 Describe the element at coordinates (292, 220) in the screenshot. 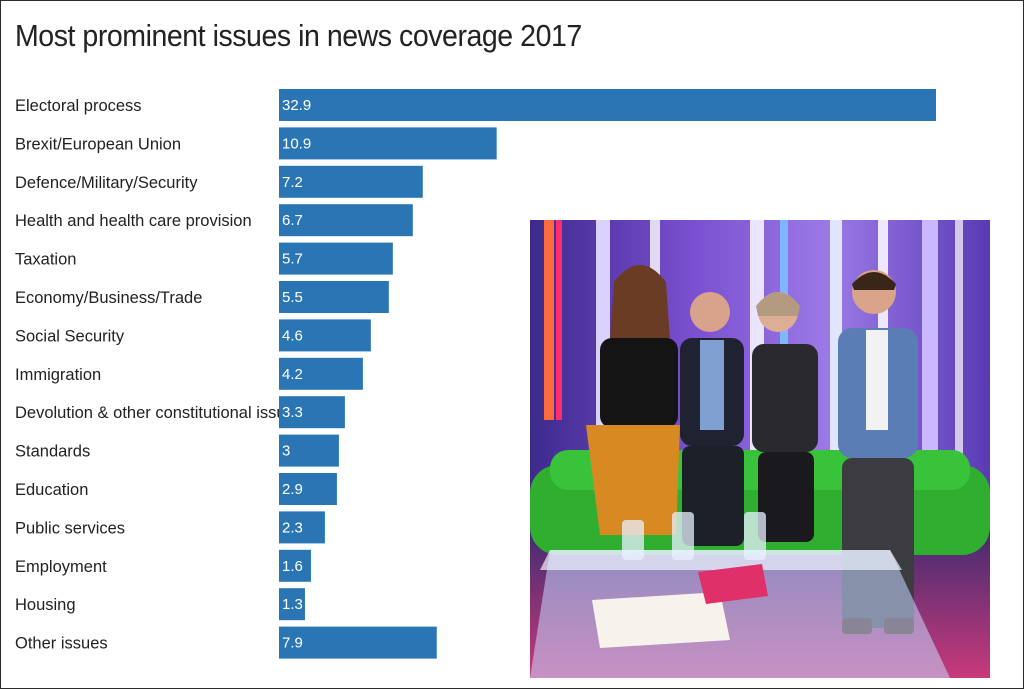

I see `bar-value-label: 6.7` at that location.